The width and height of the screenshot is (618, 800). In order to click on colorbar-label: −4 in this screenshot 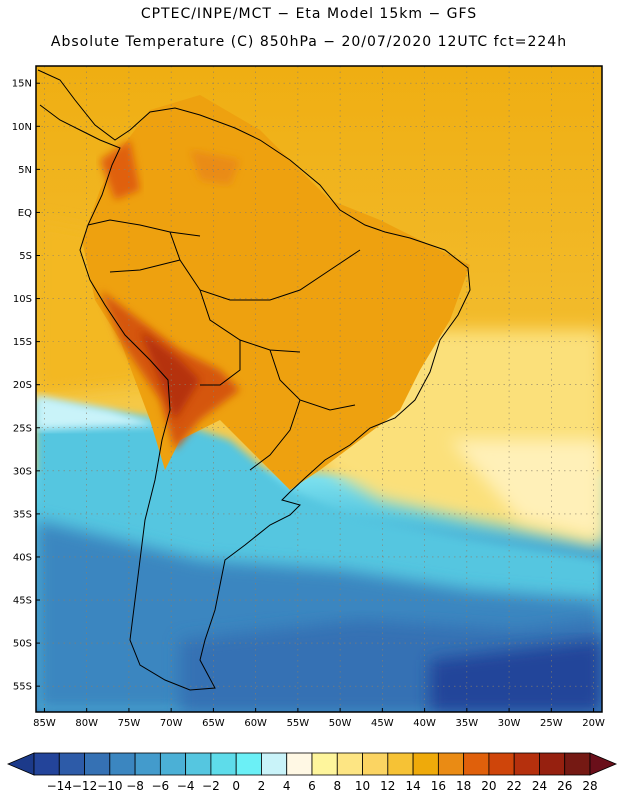, I will do `click(186, 786)`.